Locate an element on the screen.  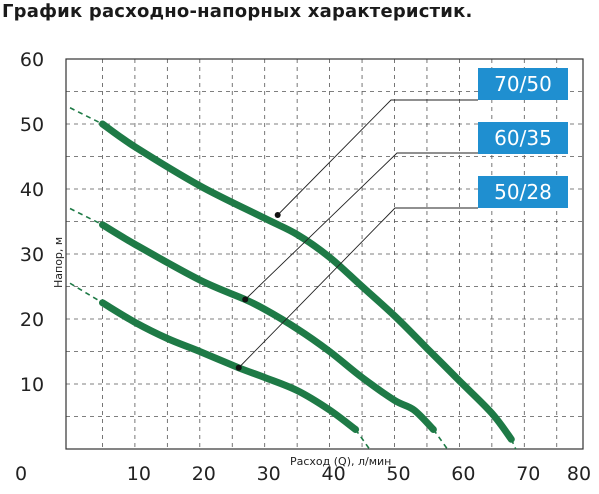
x-tick-label: 70 is located at coordinates (528, 474).